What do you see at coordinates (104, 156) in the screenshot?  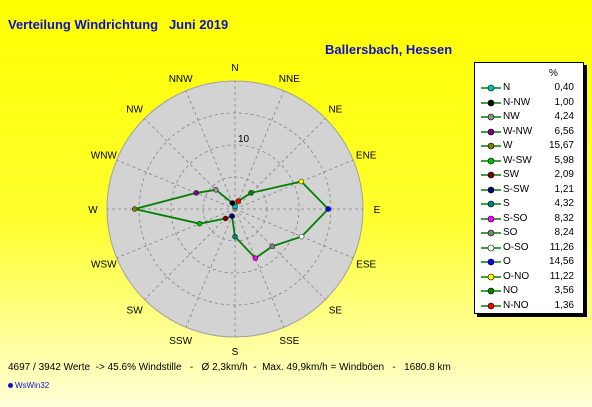 I see `direction-label: WNW` at bounding box center [104, 156].